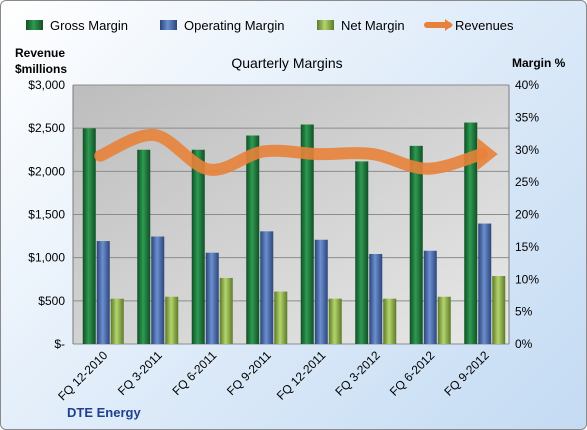 This screenshot has height=430, width=587. What do you see at coordinates (527, 85) in the screenshot?
I see `right-tick-label: 40%` at bounding box center [527, 85].